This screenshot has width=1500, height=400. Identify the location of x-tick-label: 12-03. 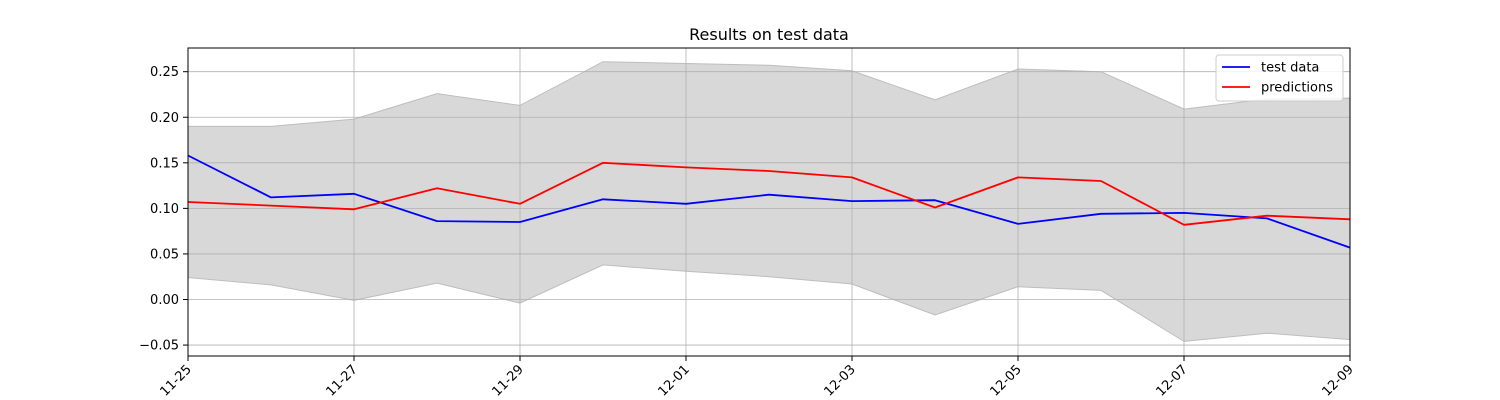
(840, 380).